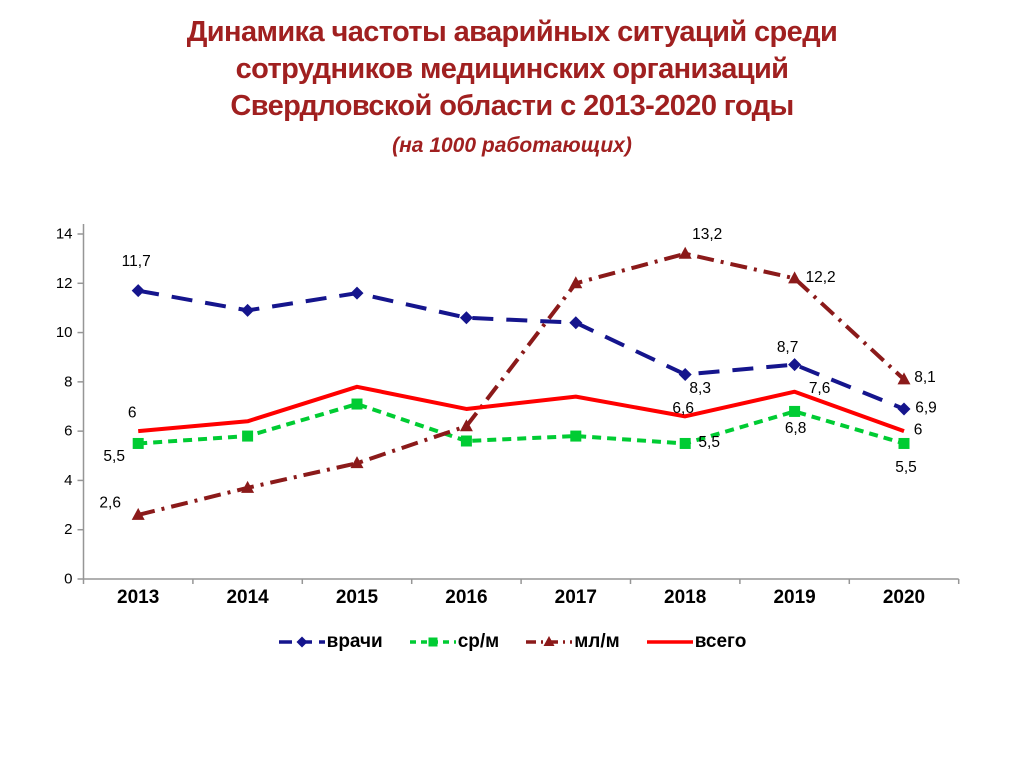 This screenshot has height=767, width=1024. What do you see at coordinates (354, 641) in the screenshot?
I see `legend-label-vrachi: врачи` at bounding box center [354, 641].